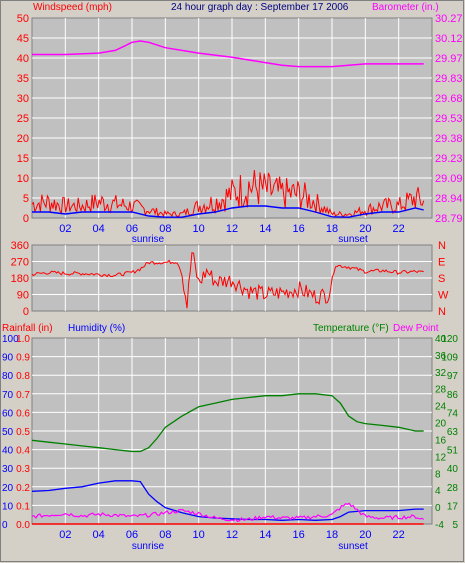 Image resolution: width=465 pixels, height=563 pixels. What do you see at coordinates (227, 423) in the screenshot?
I see `humidity-green-series-line` at bounding box center [227, 423].